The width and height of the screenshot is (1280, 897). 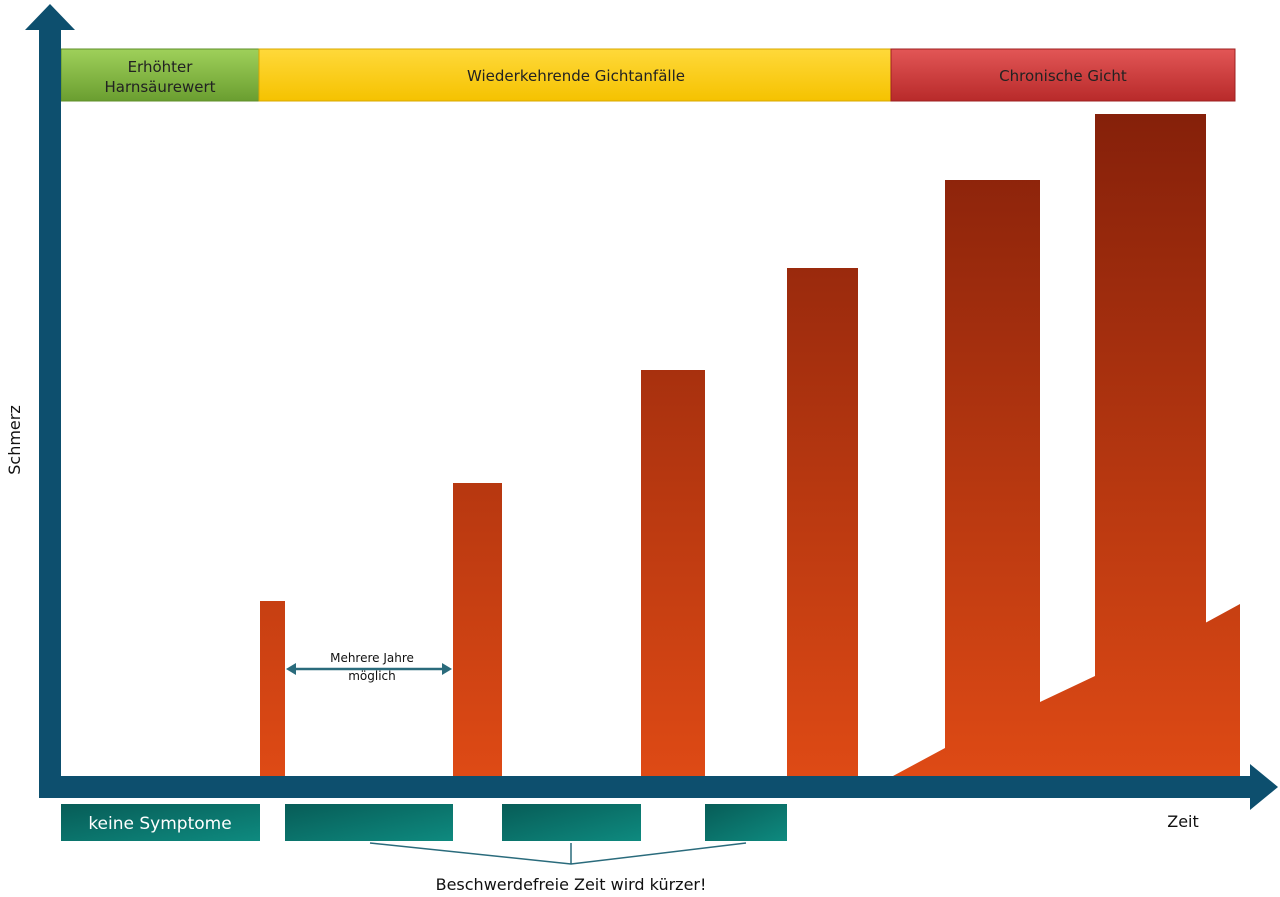 I want to click on interval-note-line-2: möglich, so click(x=372, y=676).